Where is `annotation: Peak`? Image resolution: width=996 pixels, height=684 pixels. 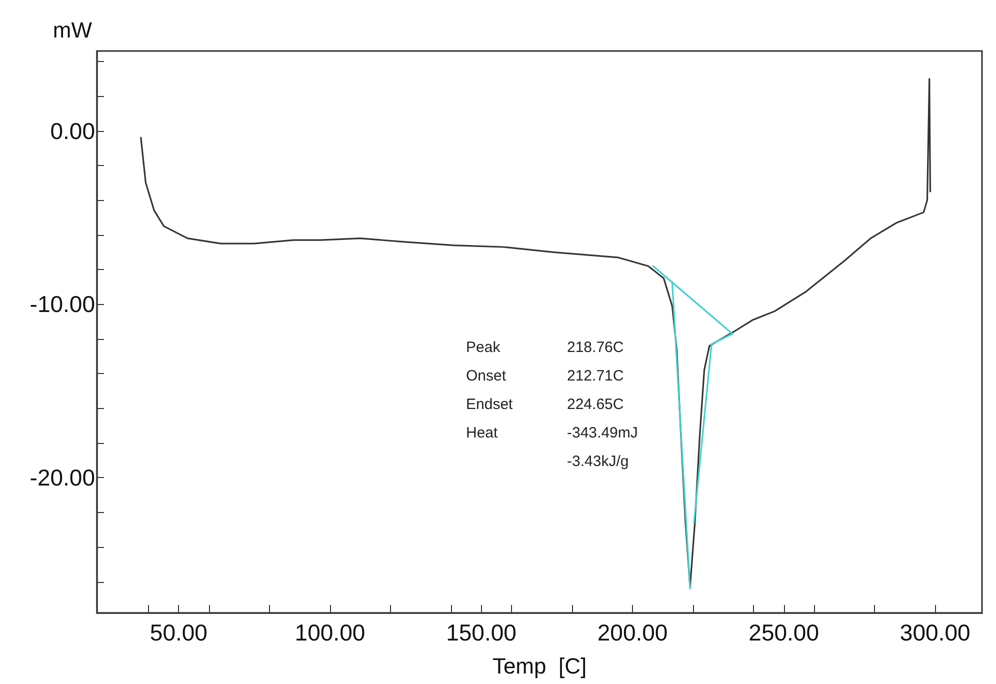 annotation: Peak is located at coordinates (483, 347).